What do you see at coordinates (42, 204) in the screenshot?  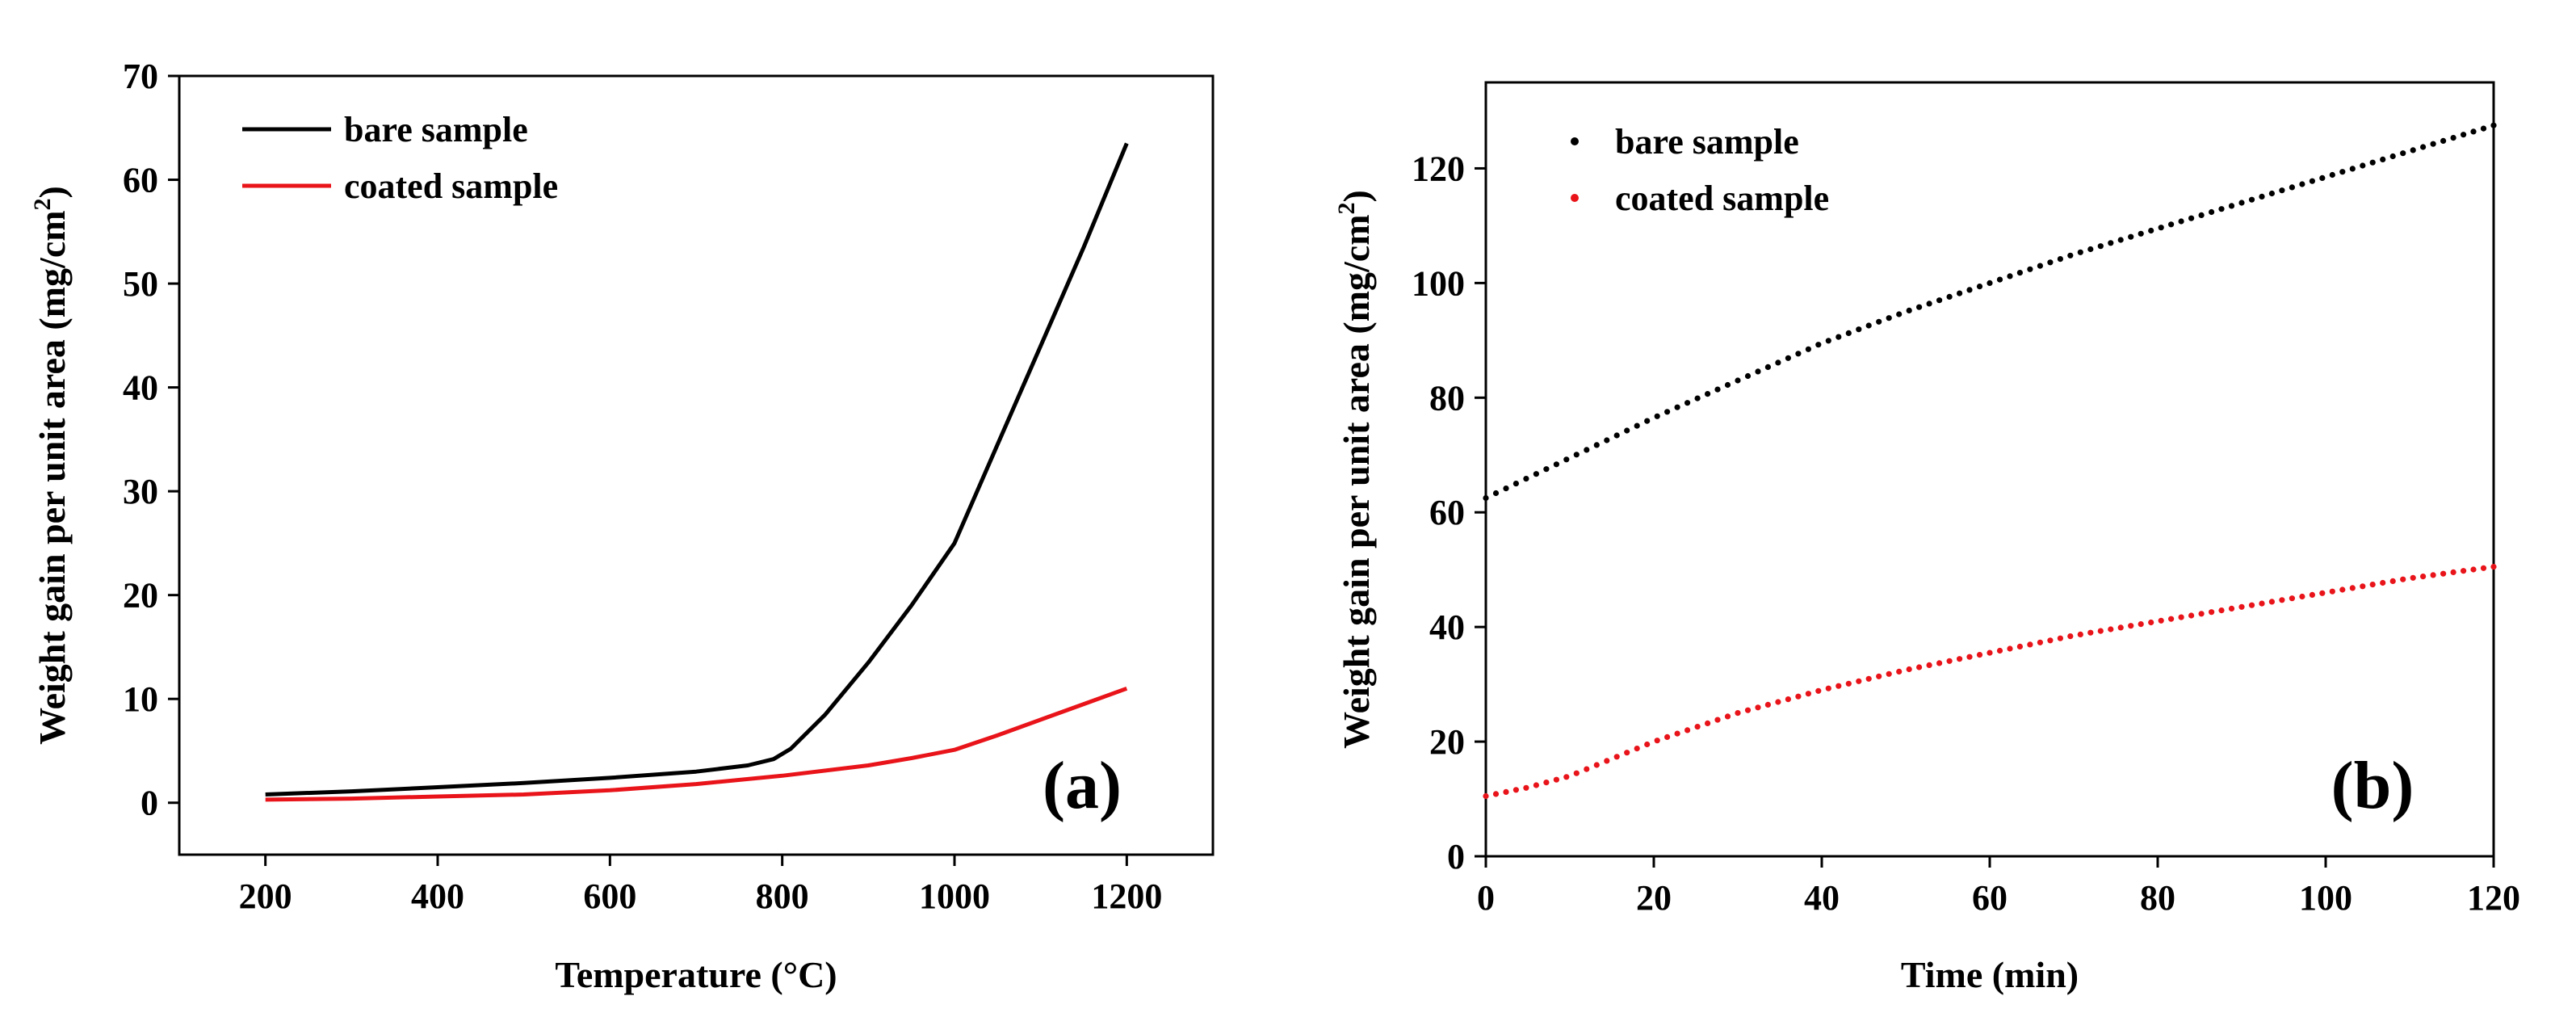 I see `panel-a-y-axis-label-sup: 2` at bounding box center [42, 204].